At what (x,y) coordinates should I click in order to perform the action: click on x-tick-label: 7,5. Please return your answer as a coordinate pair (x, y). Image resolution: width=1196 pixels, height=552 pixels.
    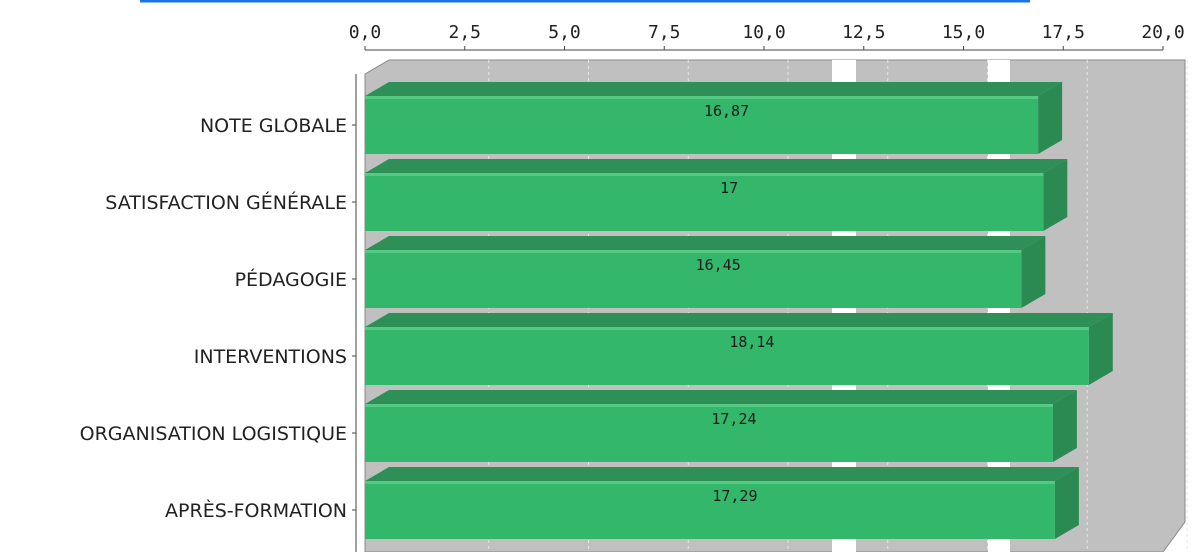
    Looking at the image, I should click on (664, 32).